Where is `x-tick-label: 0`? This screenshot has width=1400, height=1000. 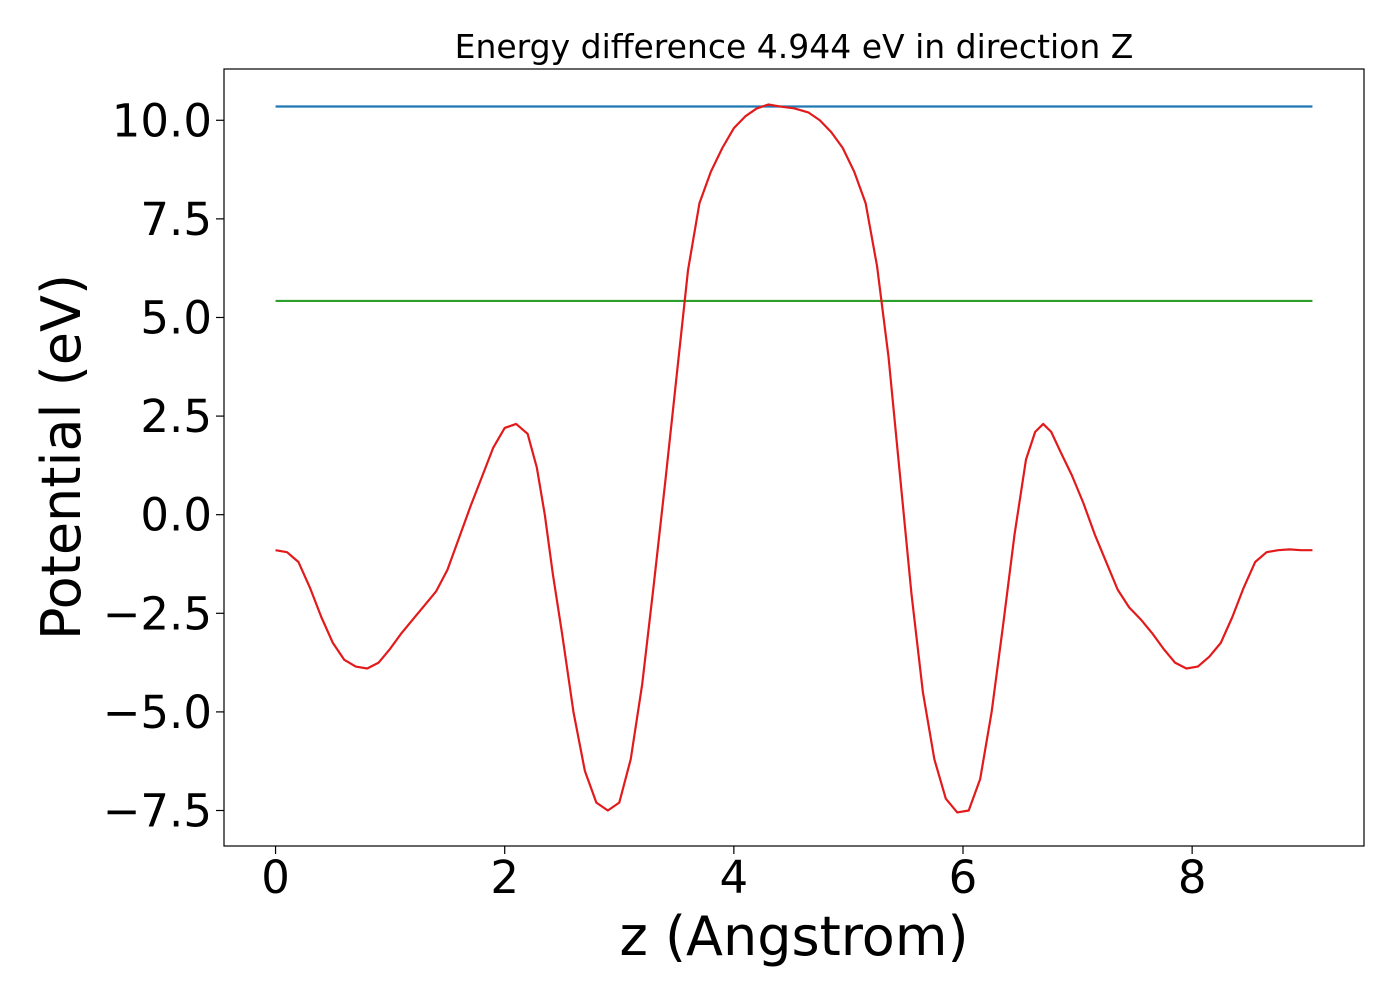
x-tick-label: 0 is located at coordinates (275, 877).